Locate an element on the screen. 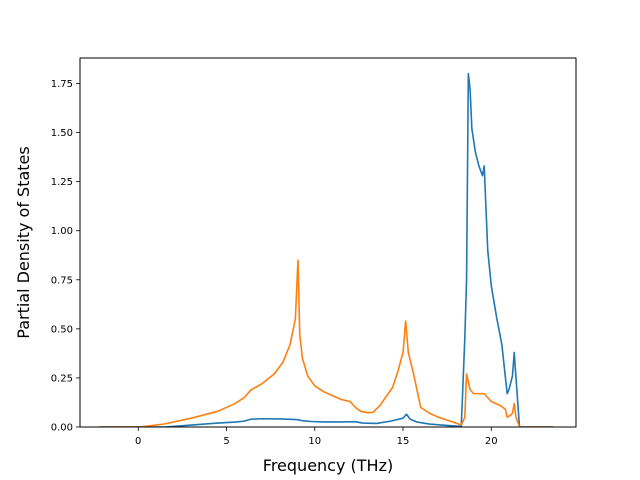  y-axis-ticks: 0.00 0.25 0.50 0.75 1.00 1.25 1.50 1.75 is located at coordinates (65, 256).